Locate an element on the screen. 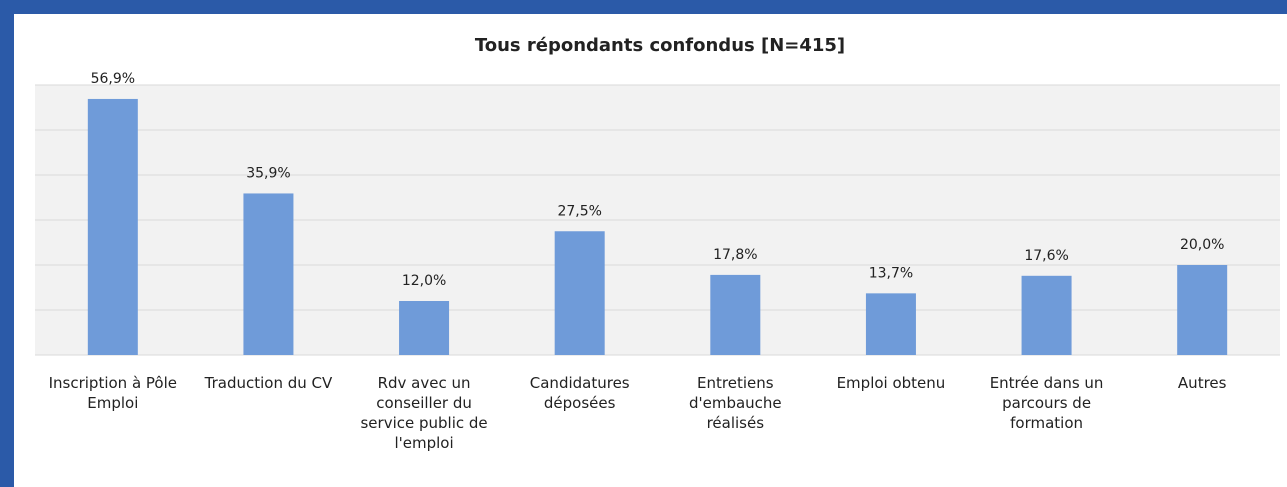  x-tick-label: Autres is located at coordinates (1202, 383).